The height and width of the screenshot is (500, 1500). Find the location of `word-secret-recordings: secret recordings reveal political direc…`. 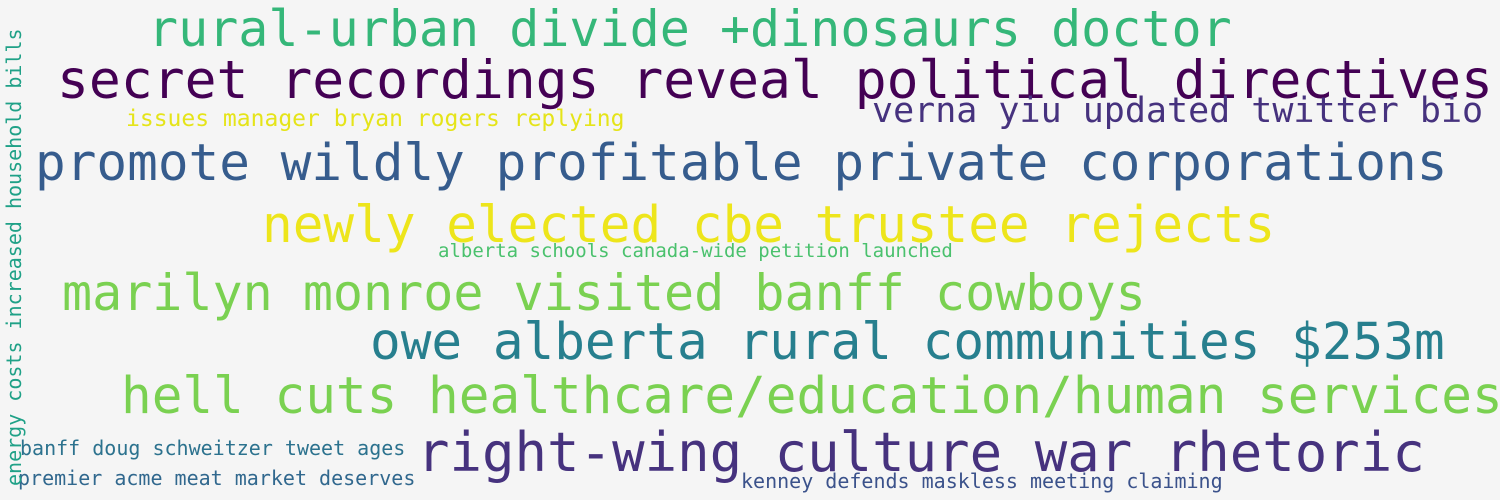

word-secret-recordings: secret recordings reveal political direc… is located at coordinates (775, 80).